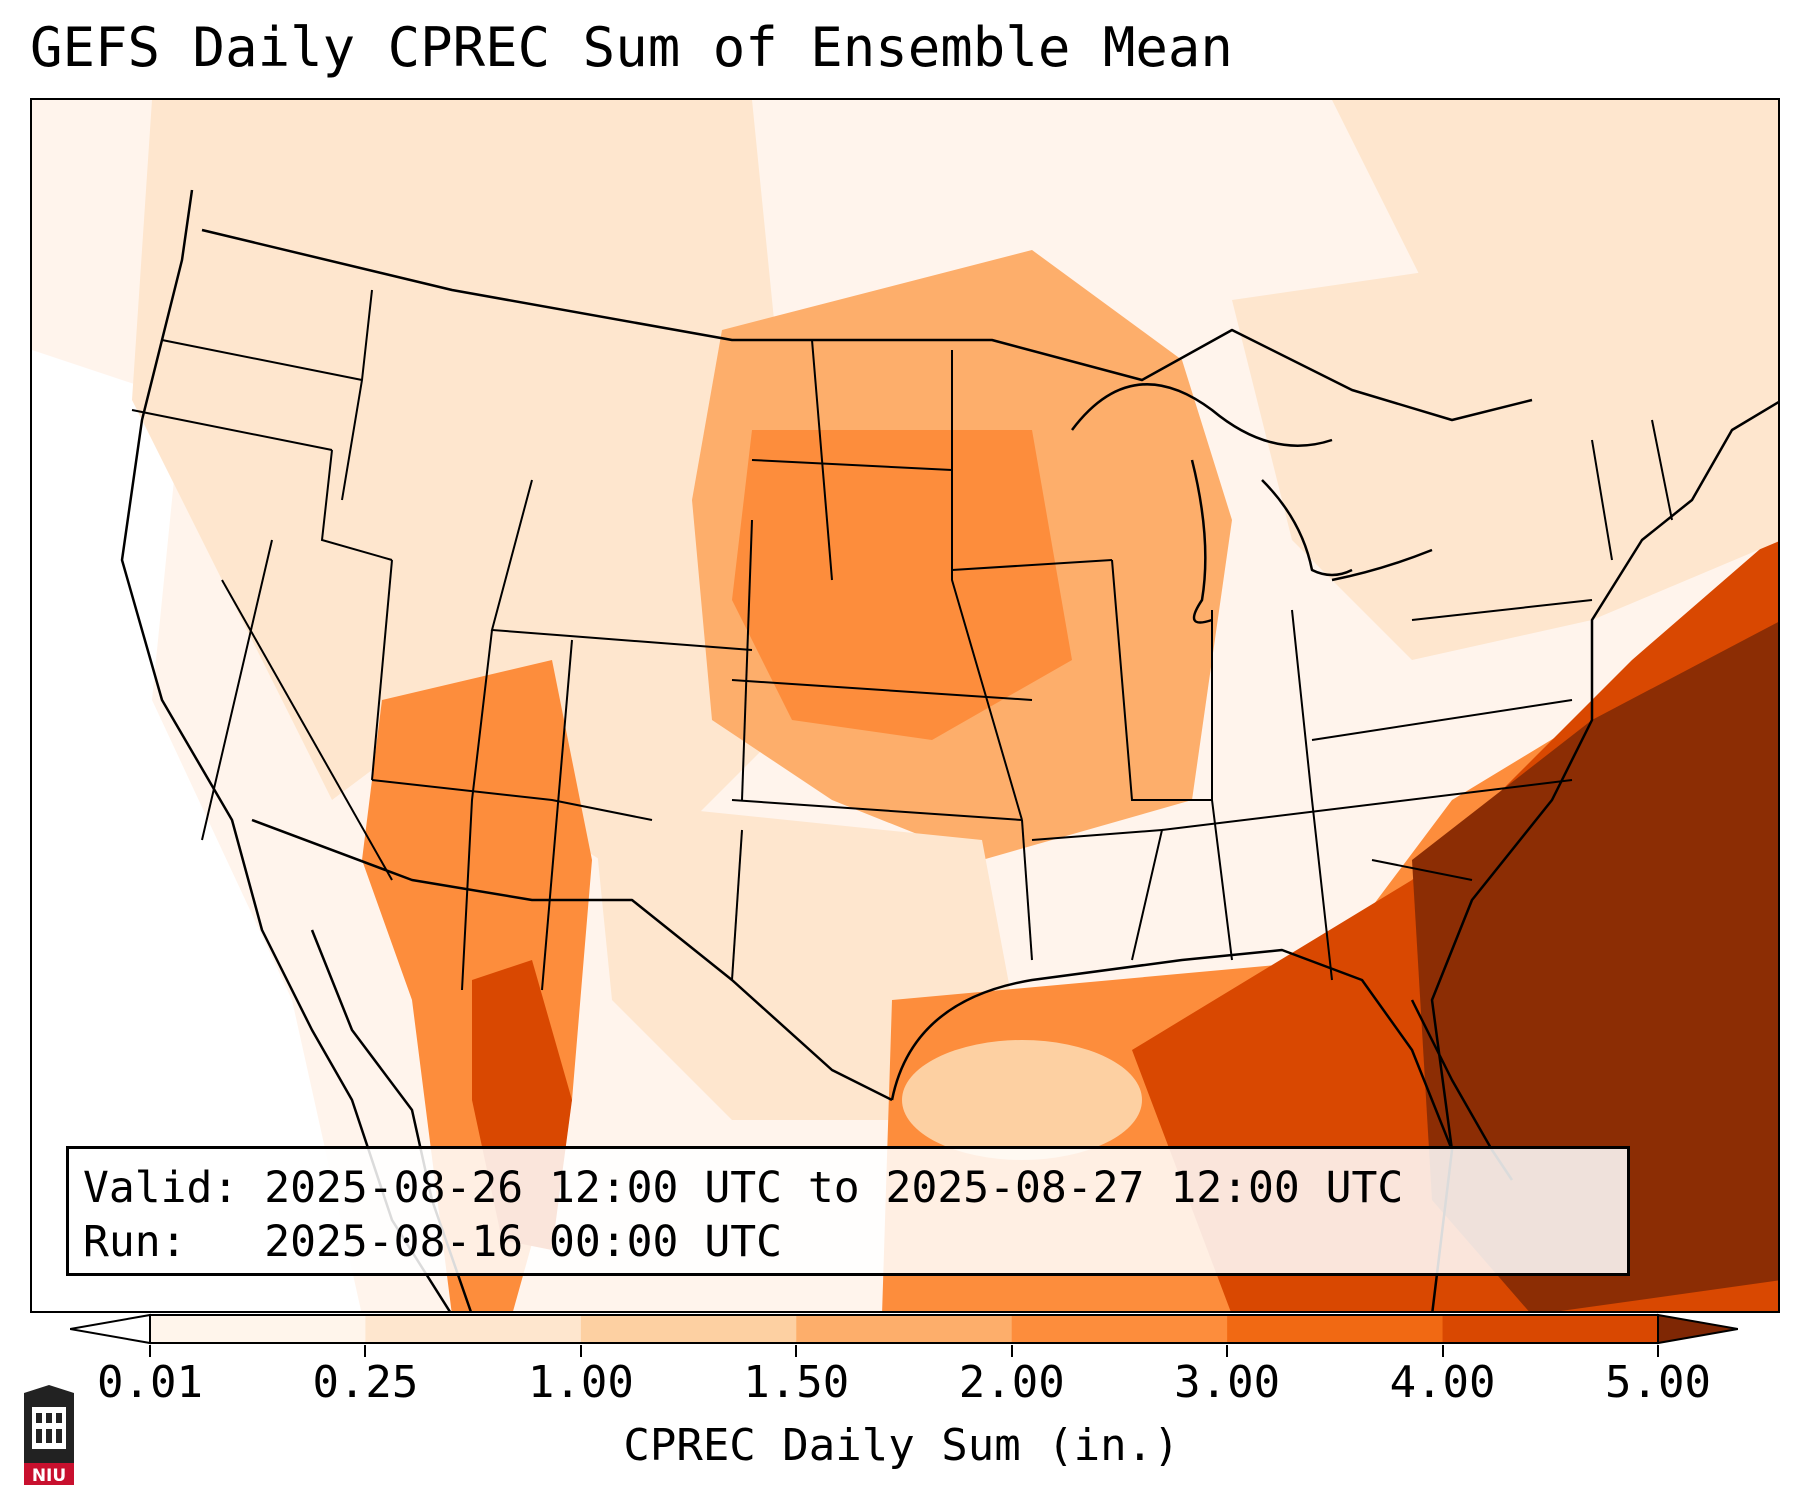 This screenshot has height=1500, width=1803. I want to click on colorbar-label: CPREC Daily Sum (in.), so click(901, 1445).